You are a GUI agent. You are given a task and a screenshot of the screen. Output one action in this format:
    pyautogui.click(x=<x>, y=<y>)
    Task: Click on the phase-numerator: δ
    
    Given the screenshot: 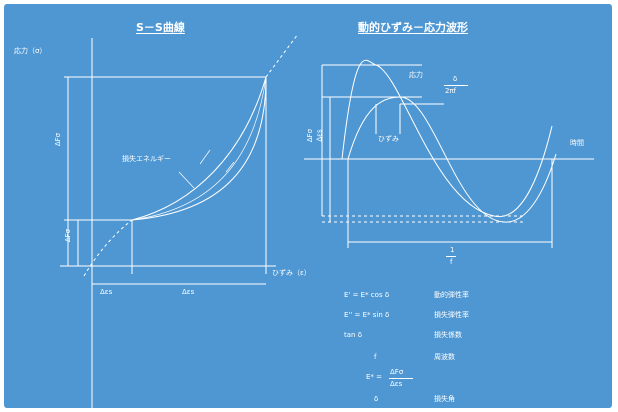 What is the action you would take?
    pyautogui.click(x=455, y=79)
    